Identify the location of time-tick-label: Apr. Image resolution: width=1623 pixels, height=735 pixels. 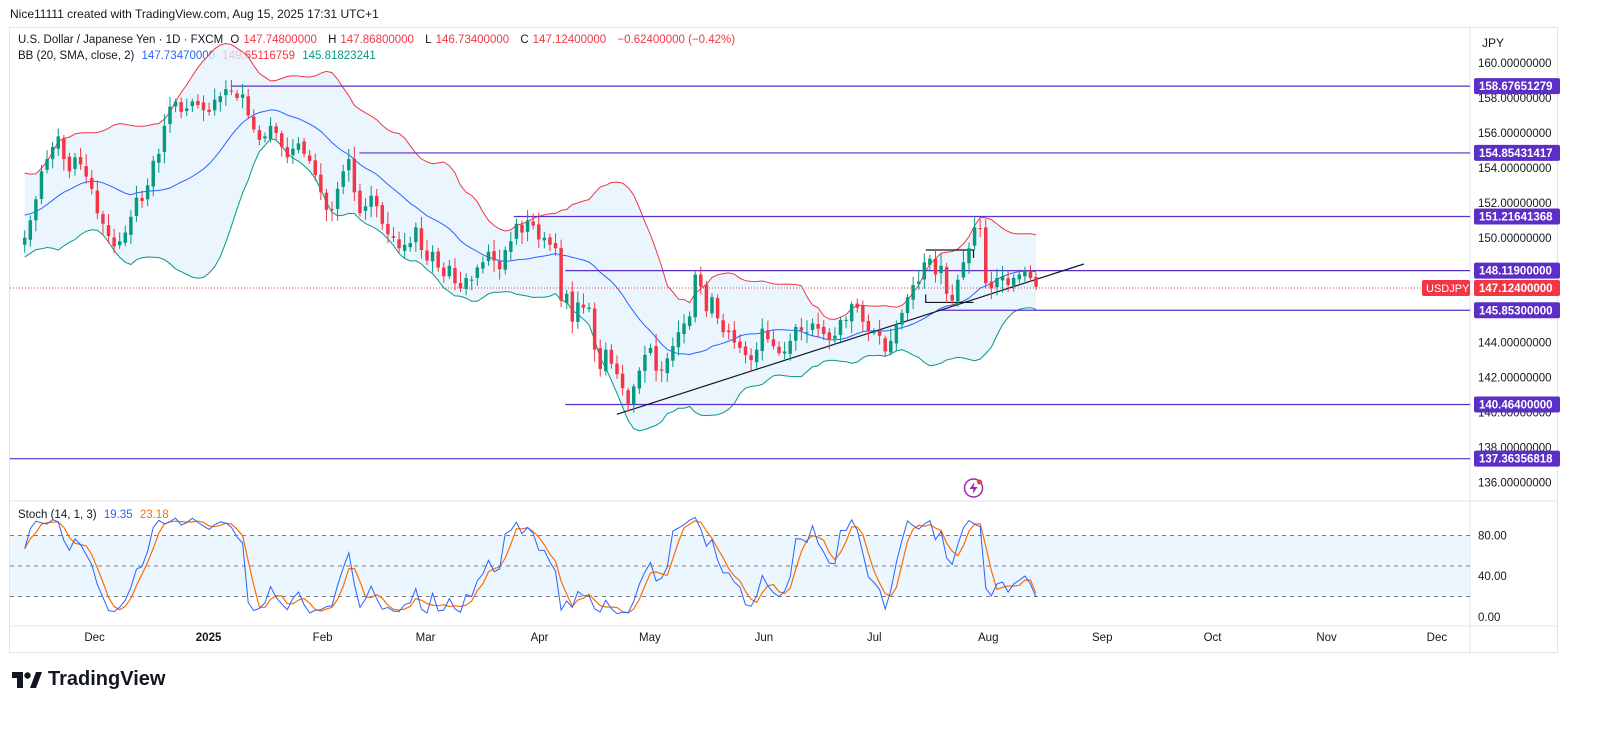
(540, 638).